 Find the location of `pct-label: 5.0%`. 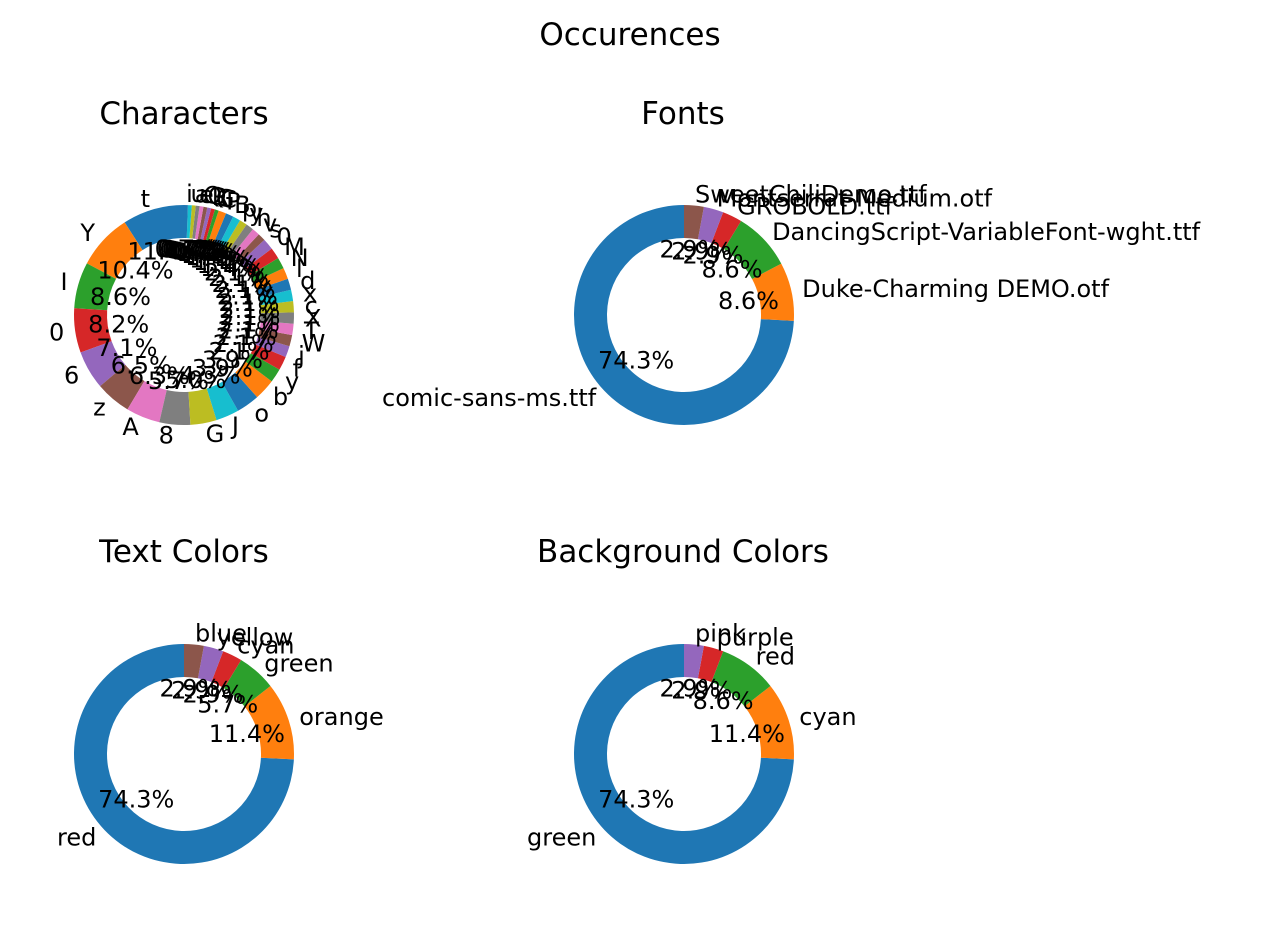

pct-label: 5.0% is located at coordinates (195, 380).